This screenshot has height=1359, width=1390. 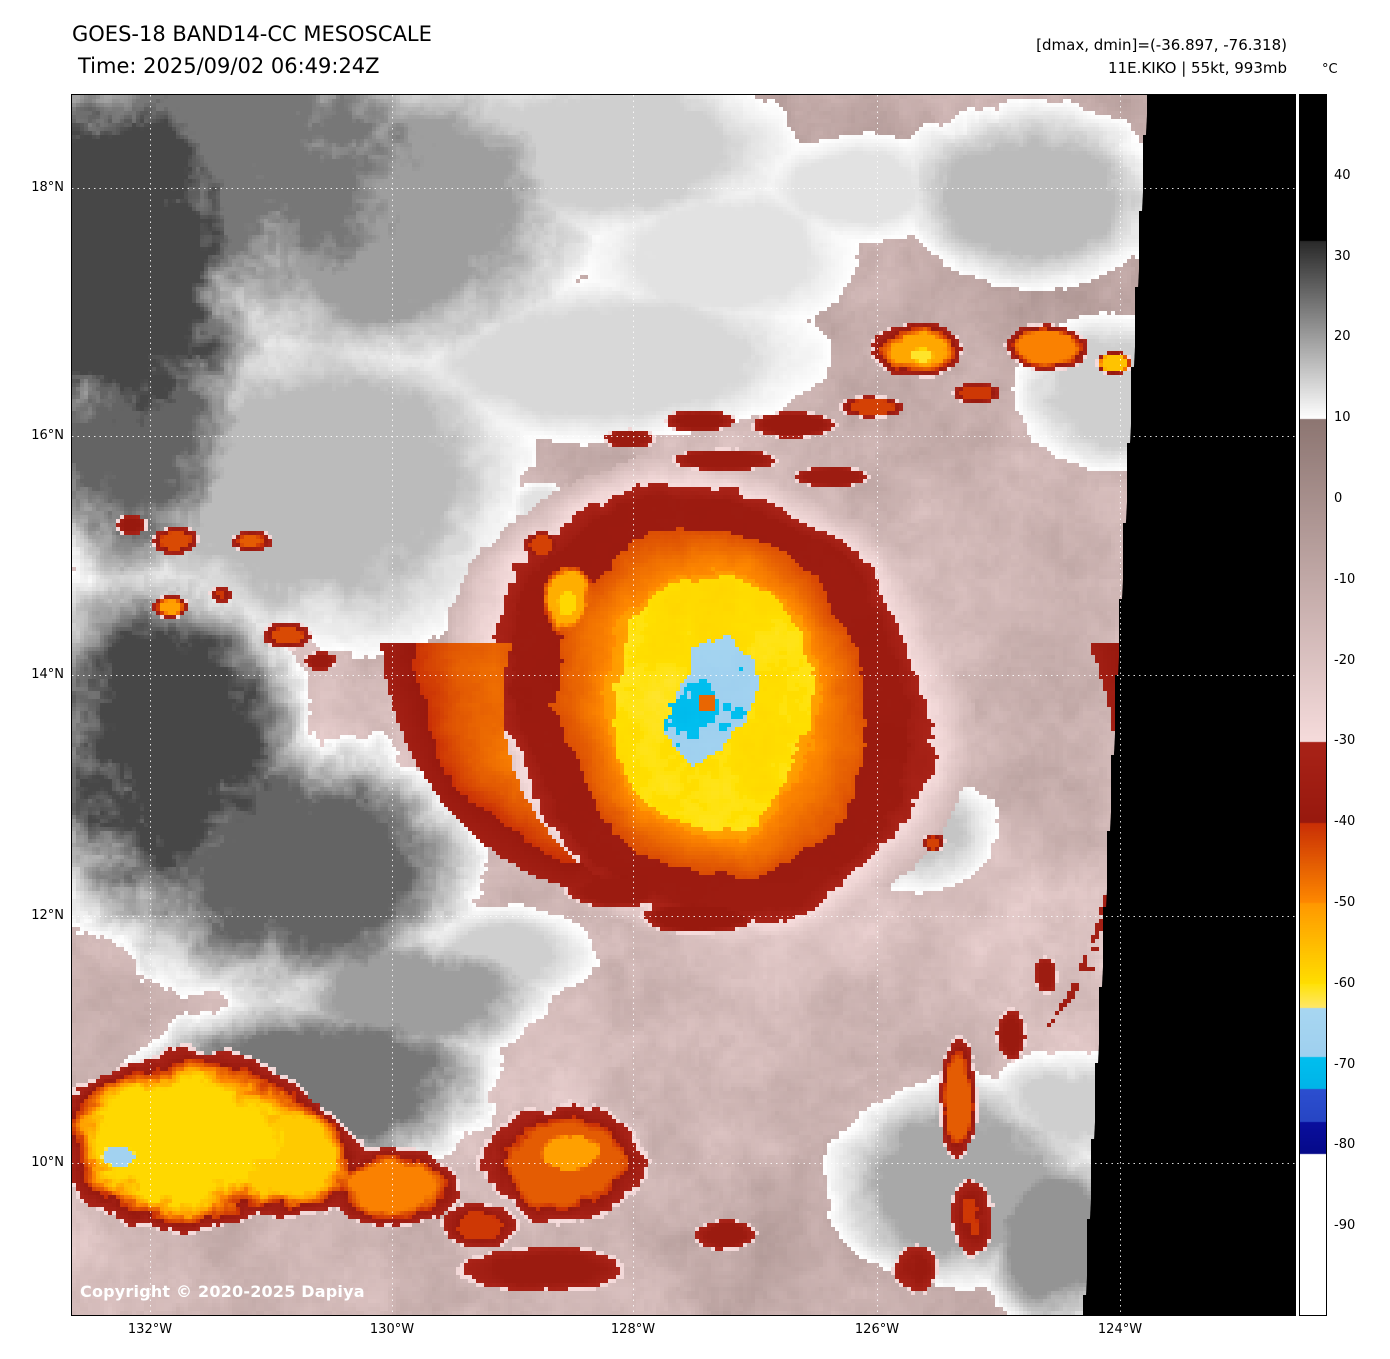 What do you see at coordinates (1338, 498) in the screenshot?
I see `colorbar-tick-label: 0` at bounding box center [1338, 498].